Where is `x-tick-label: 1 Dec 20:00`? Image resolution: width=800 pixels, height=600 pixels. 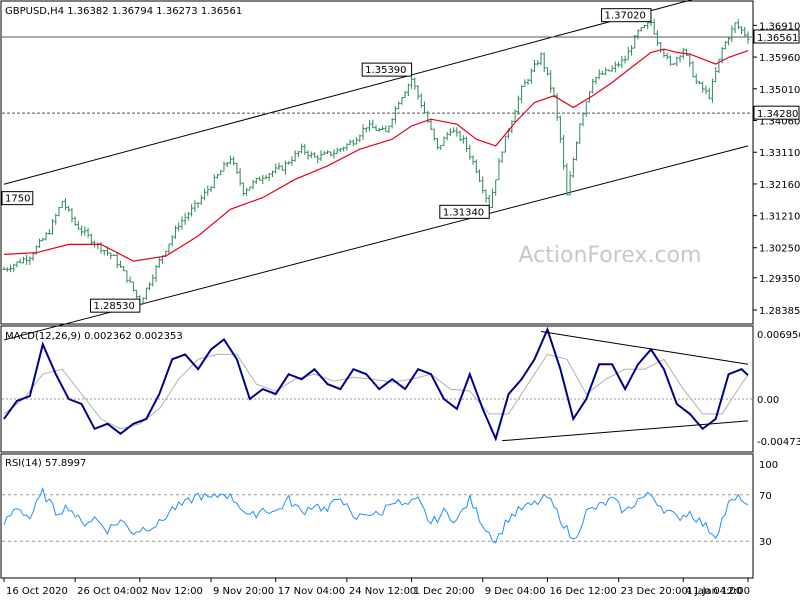 x-tick-label: 1 Dec 20:00 is located at coordinates (444, 591).